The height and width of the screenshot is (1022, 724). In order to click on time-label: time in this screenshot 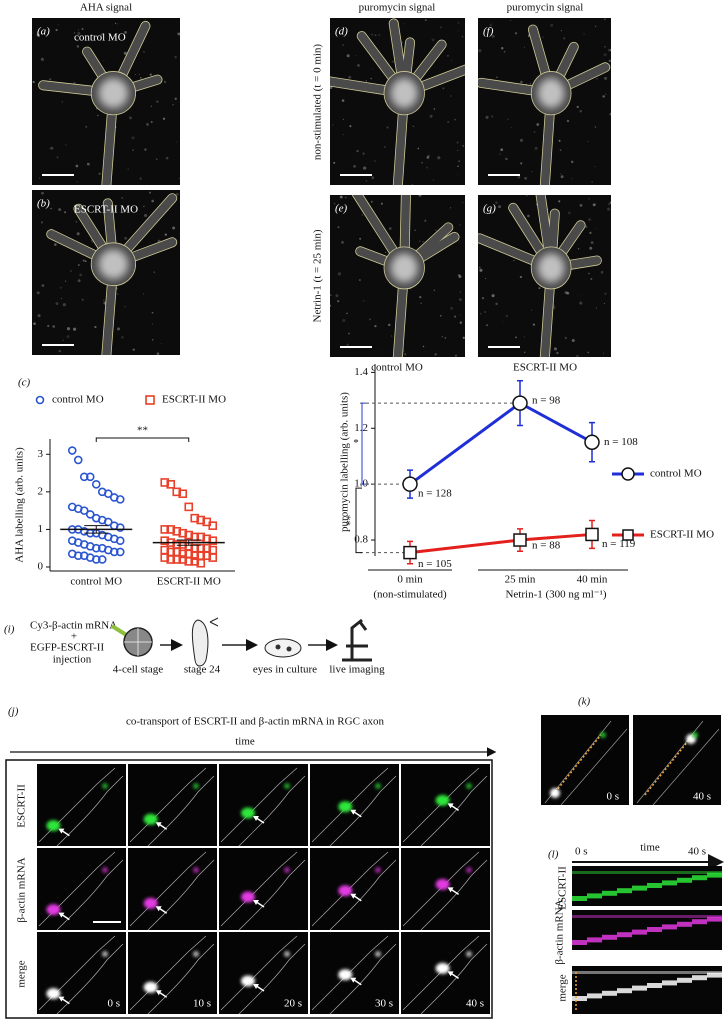, I will do `click(245, 742)`.